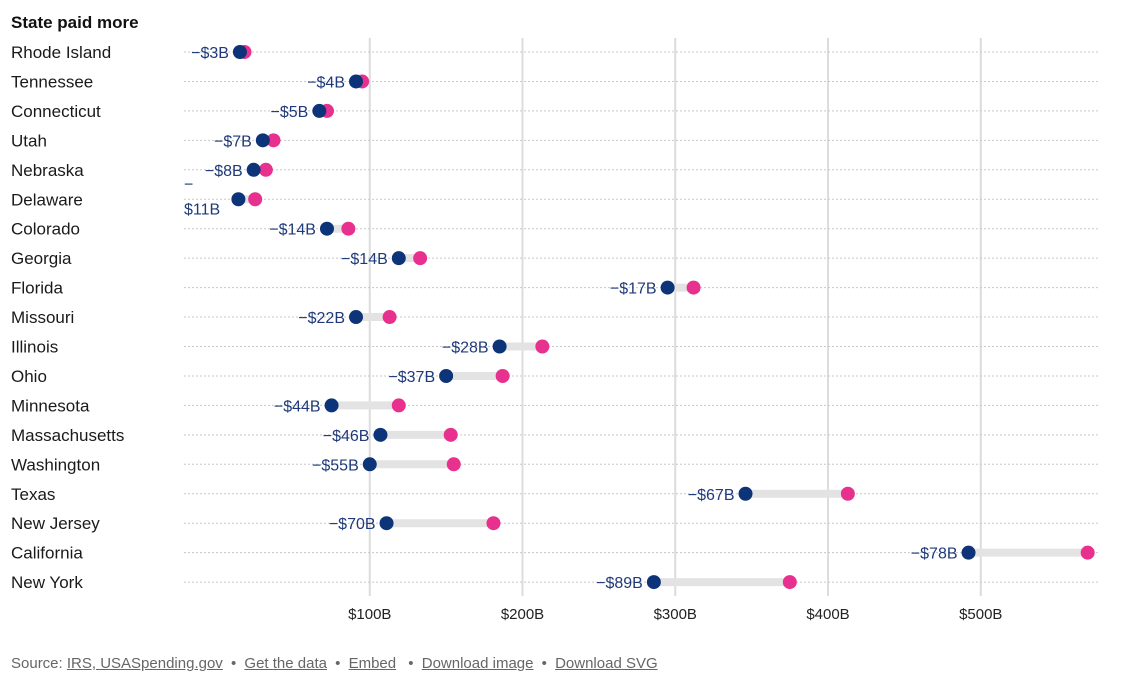  I want to click on difference-label: −$8B, so click(224, 171).